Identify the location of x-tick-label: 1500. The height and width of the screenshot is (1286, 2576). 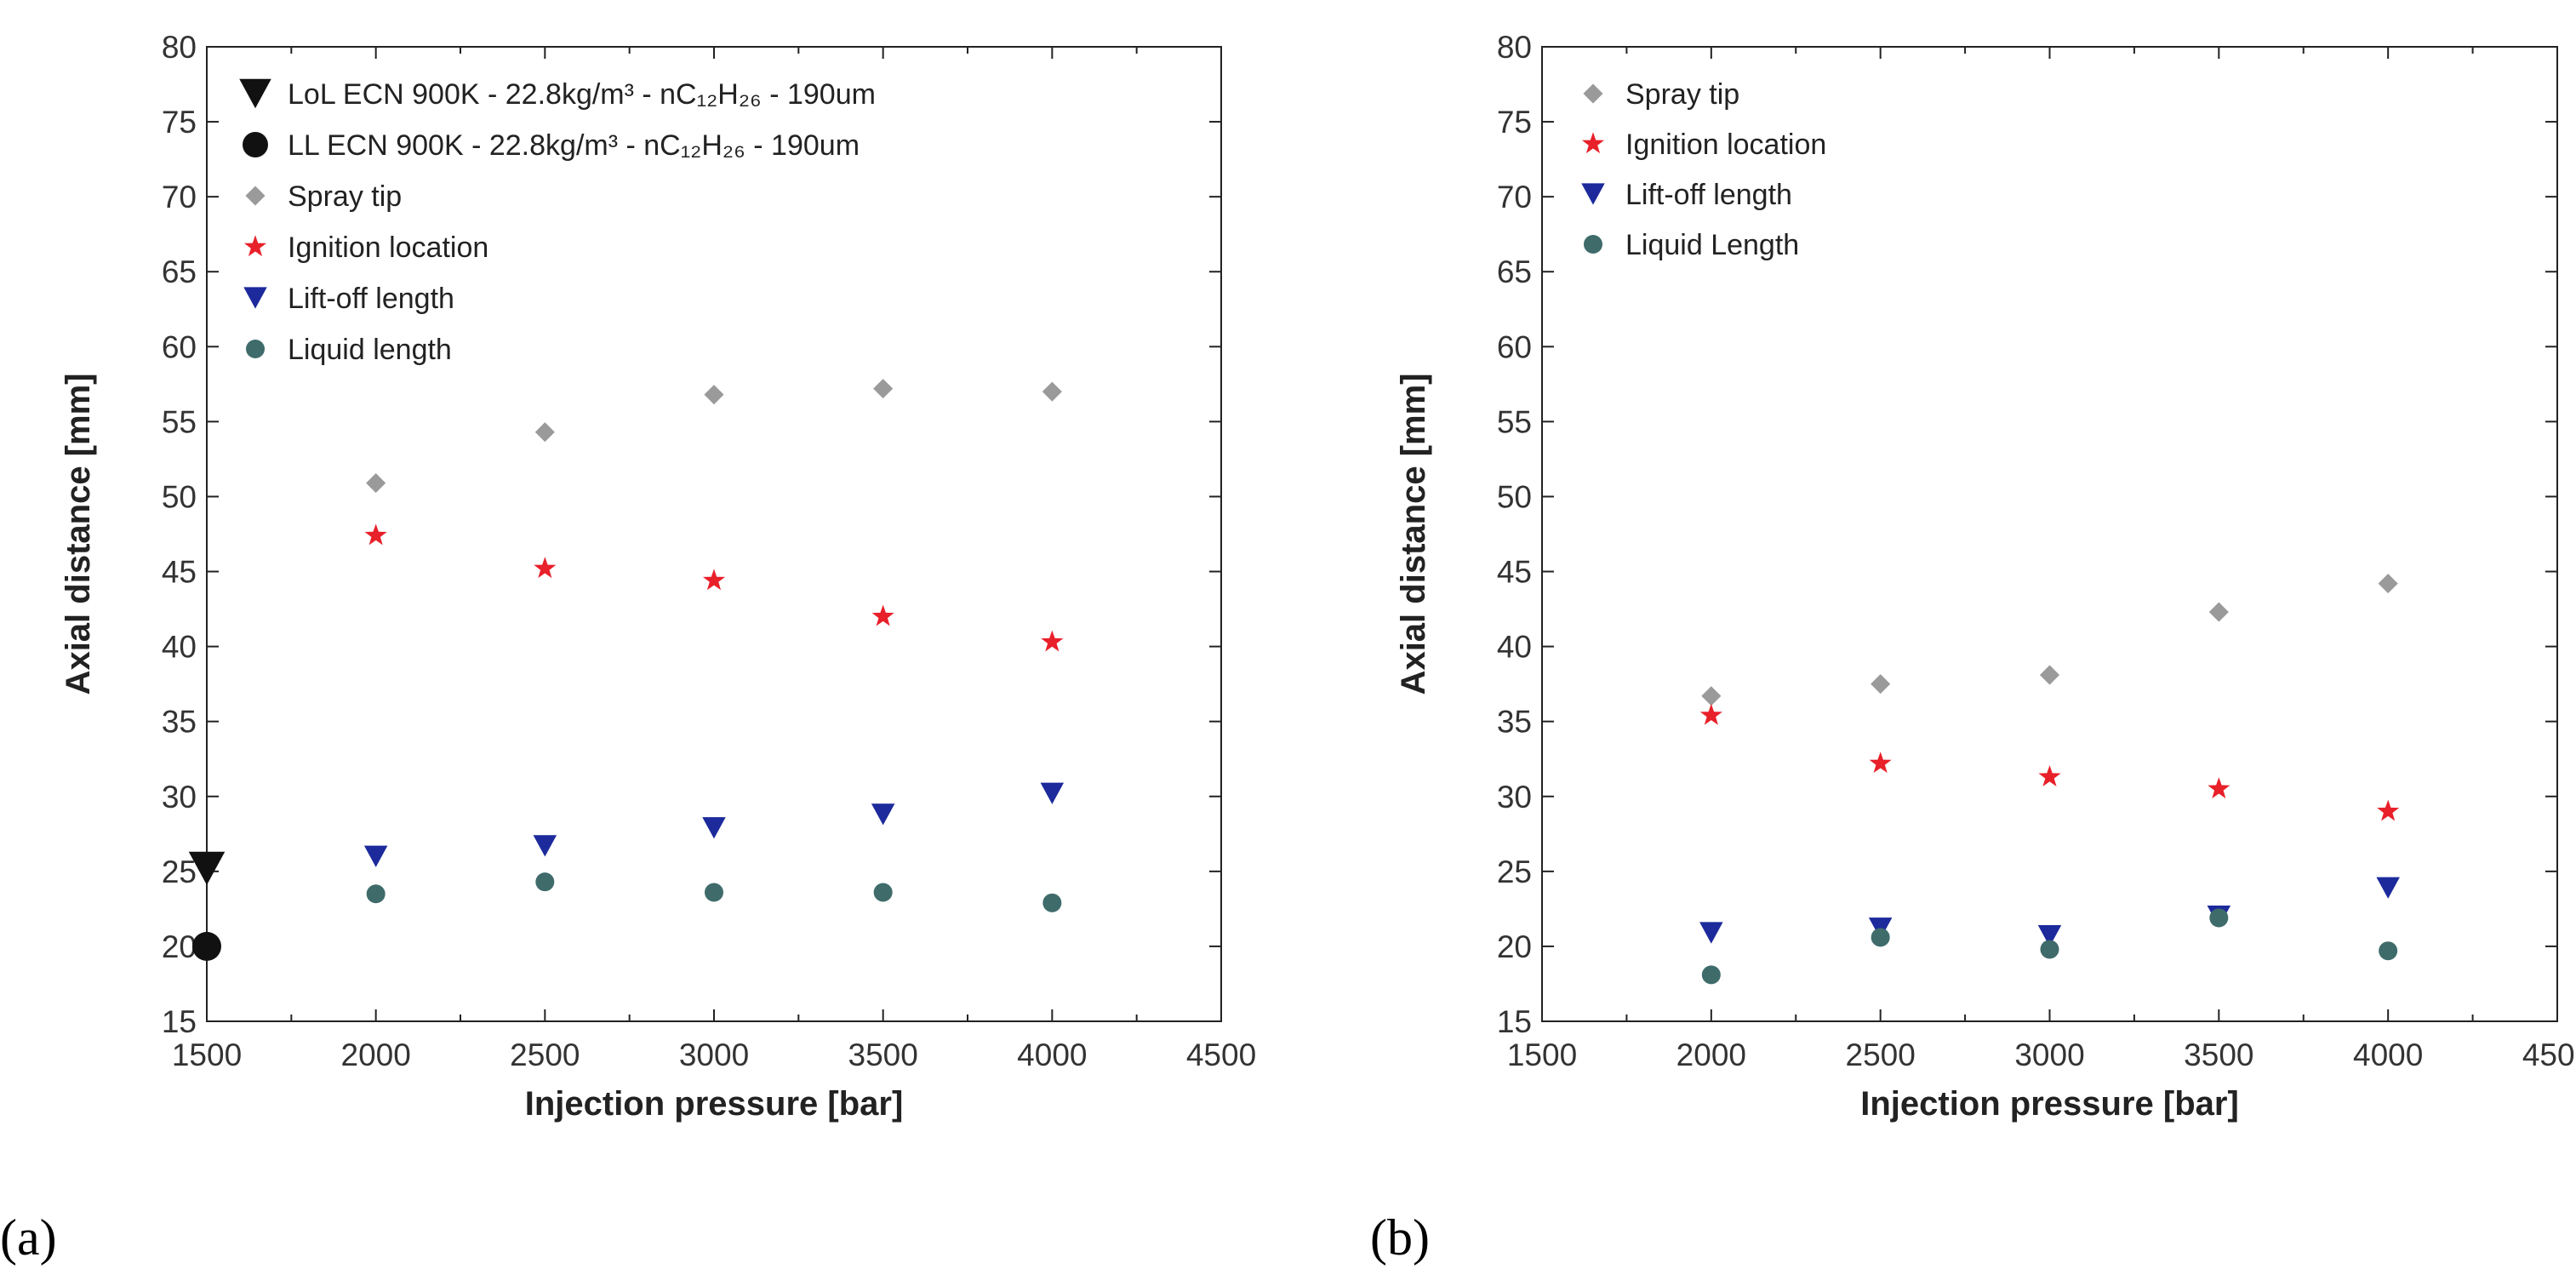
(1542, 1054).